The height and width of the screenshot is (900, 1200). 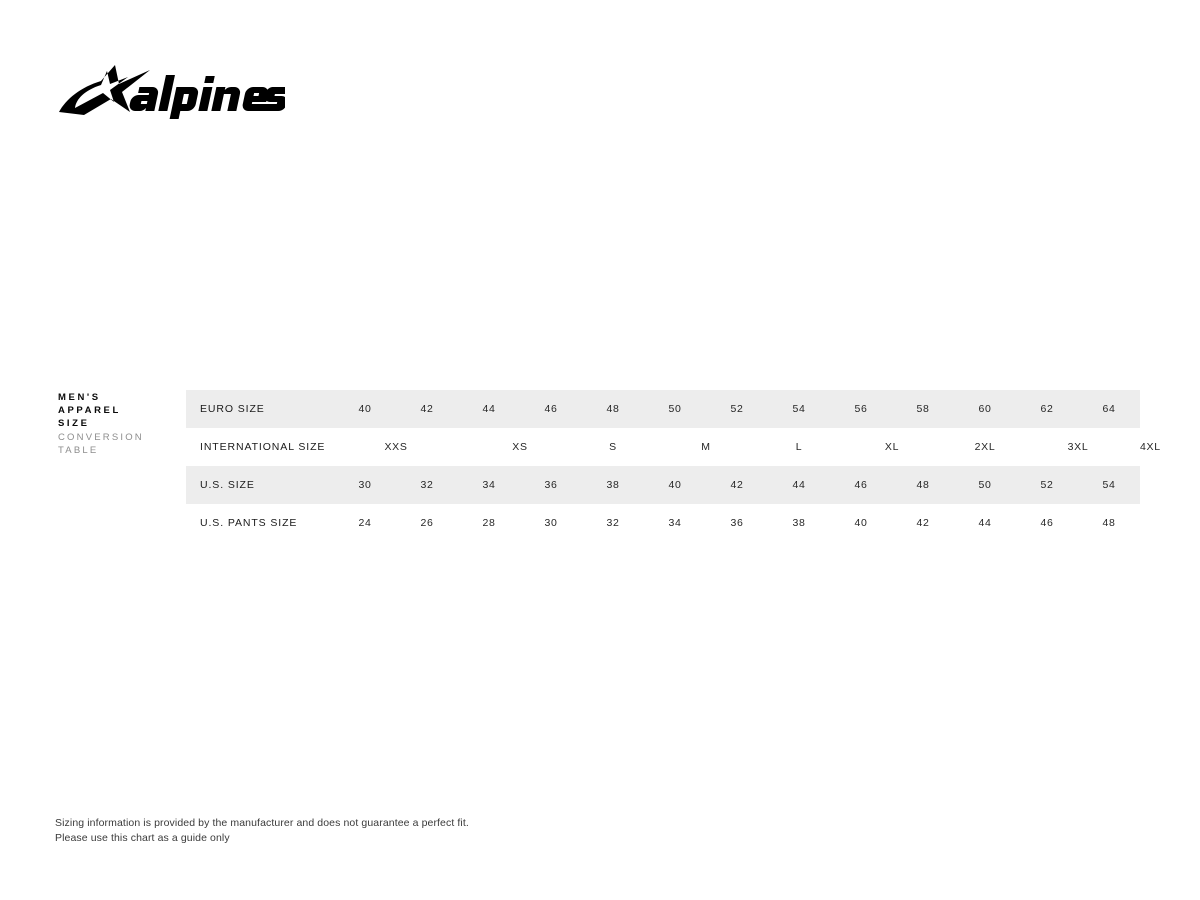 I want to click on footer-line-2: Please use this chart as a guide only, so click(x=142, y=838).